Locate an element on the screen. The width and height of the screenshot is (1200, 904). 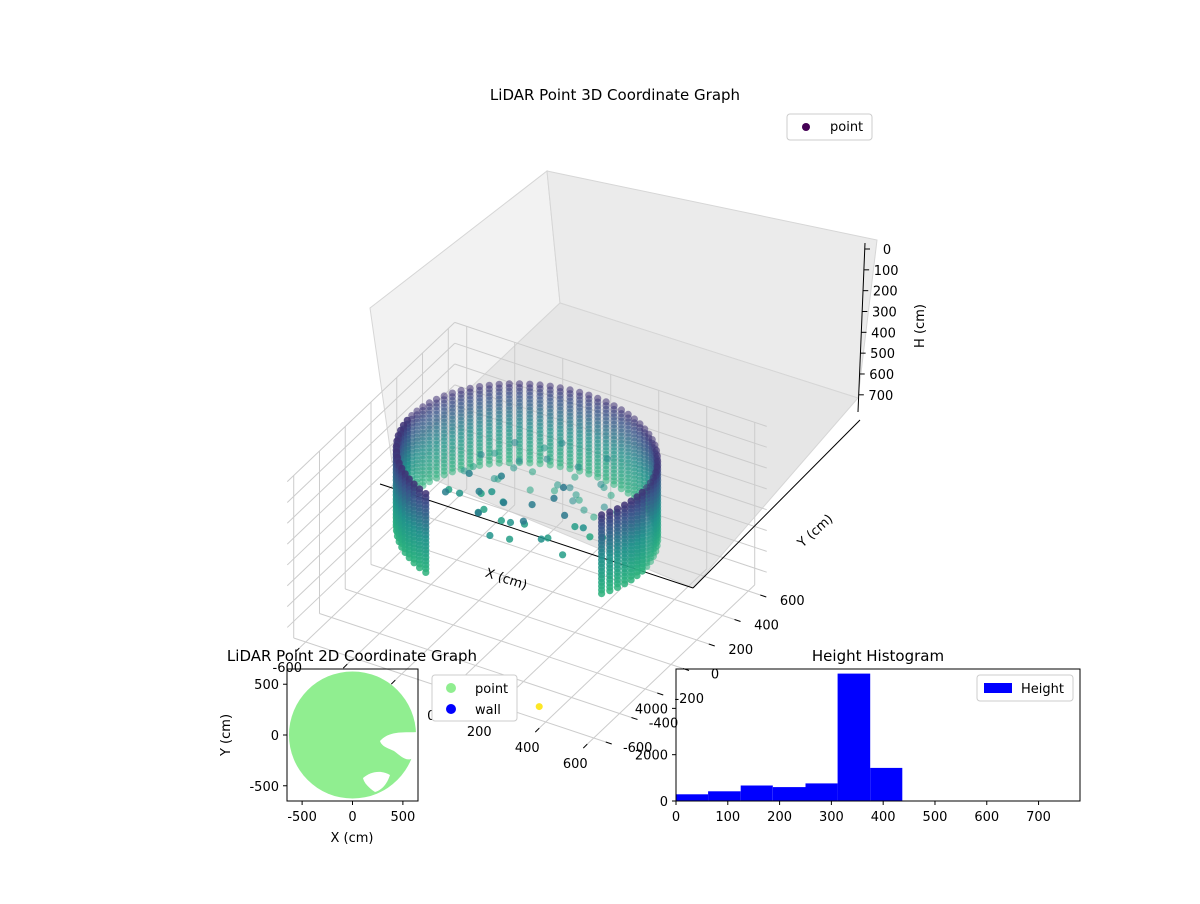
points-3d is located at coordinates (527, 489).